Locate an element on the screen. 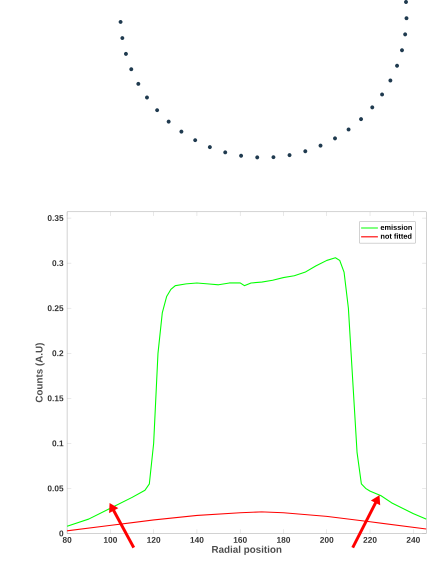  y-tick-label: 0 is located at coordinates (61, 533).